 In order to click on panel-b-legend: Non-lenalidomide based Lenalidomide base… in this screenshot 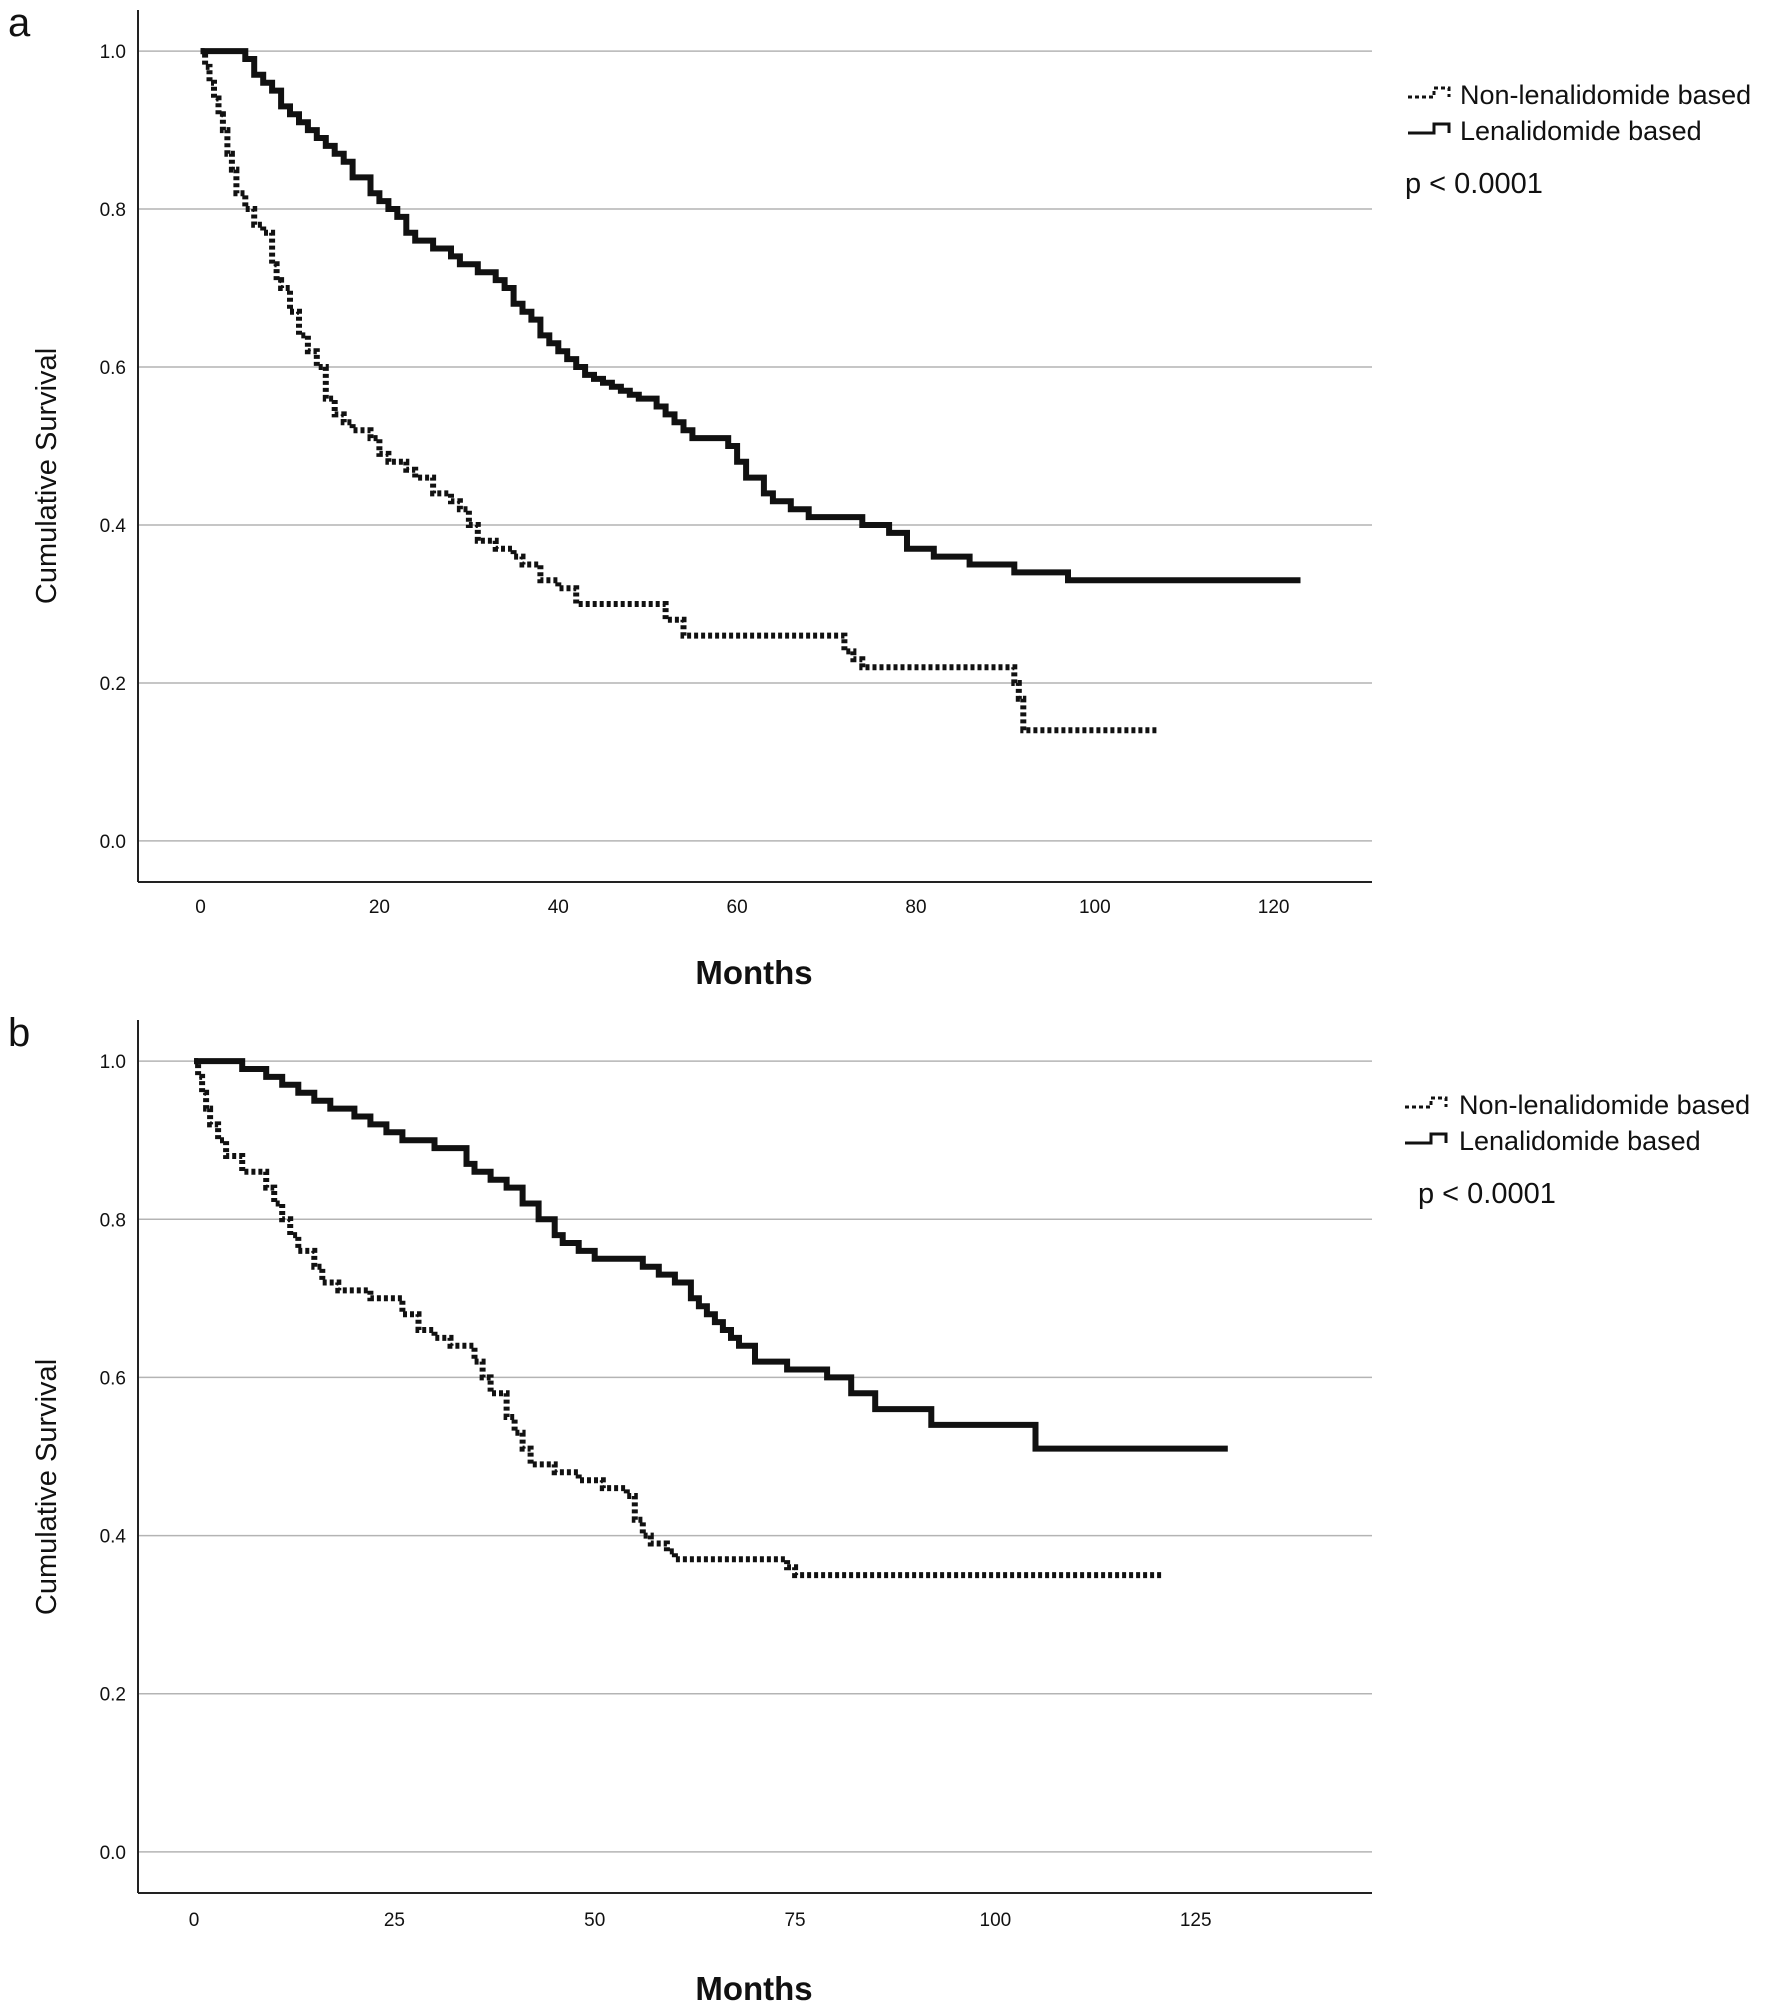, I will do `click(1577, 1150)`.